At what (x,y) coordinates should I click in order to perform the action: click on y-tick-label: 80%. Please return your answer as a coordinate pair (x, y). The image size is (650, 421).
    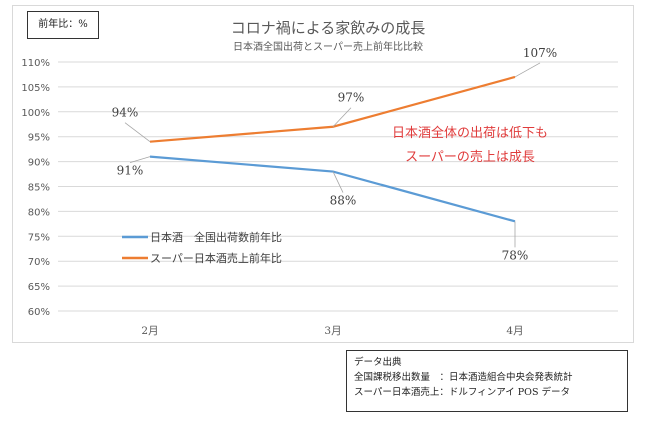
    Looking at the image, I should click on (39, 212).